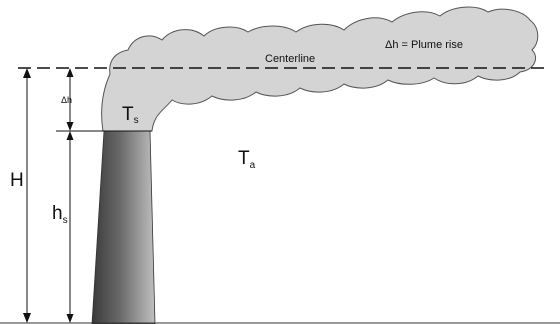 This screenshot has width=560, height=324. What do you see at coordinates (244, 158) in the screenshot?
I see `ambient-temperature-symbol: T` at bounding box center [244, 158].